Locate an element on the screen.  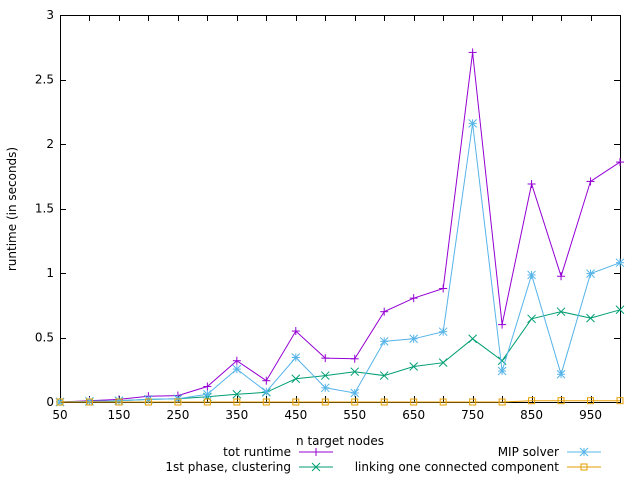
legend-item: MIP solver is located at coordinates (549, 452).